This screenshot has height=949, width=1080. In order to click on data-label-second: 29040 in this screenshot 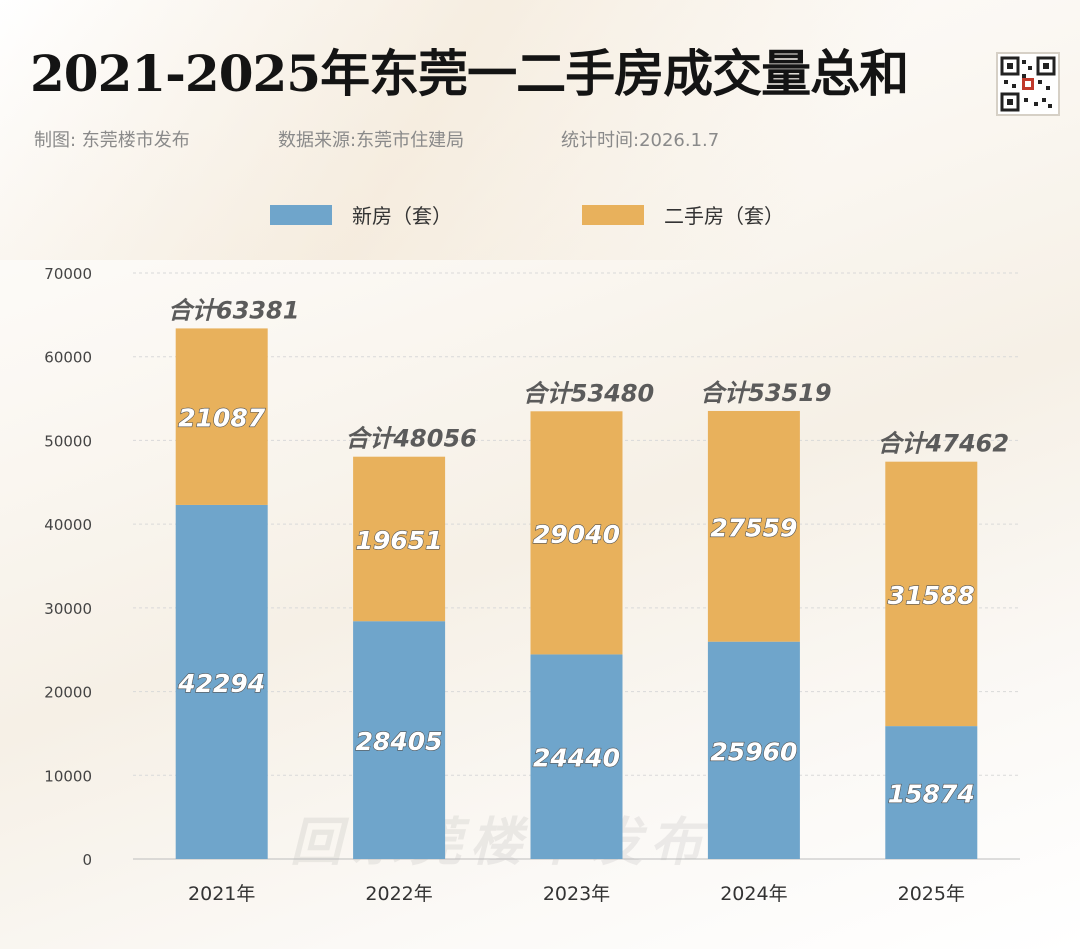, I will do `click(576, 534)`.